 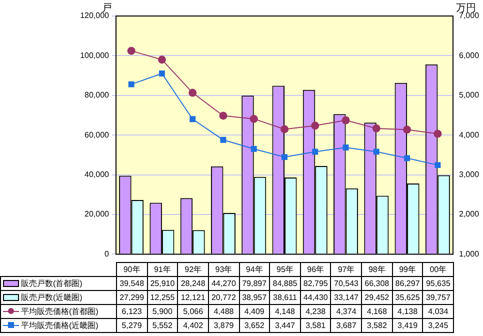 What do you see at coordinates (316, 269) in the screenshot?
I see `x-tick-label: 96年` at bounding box center [316, 269].